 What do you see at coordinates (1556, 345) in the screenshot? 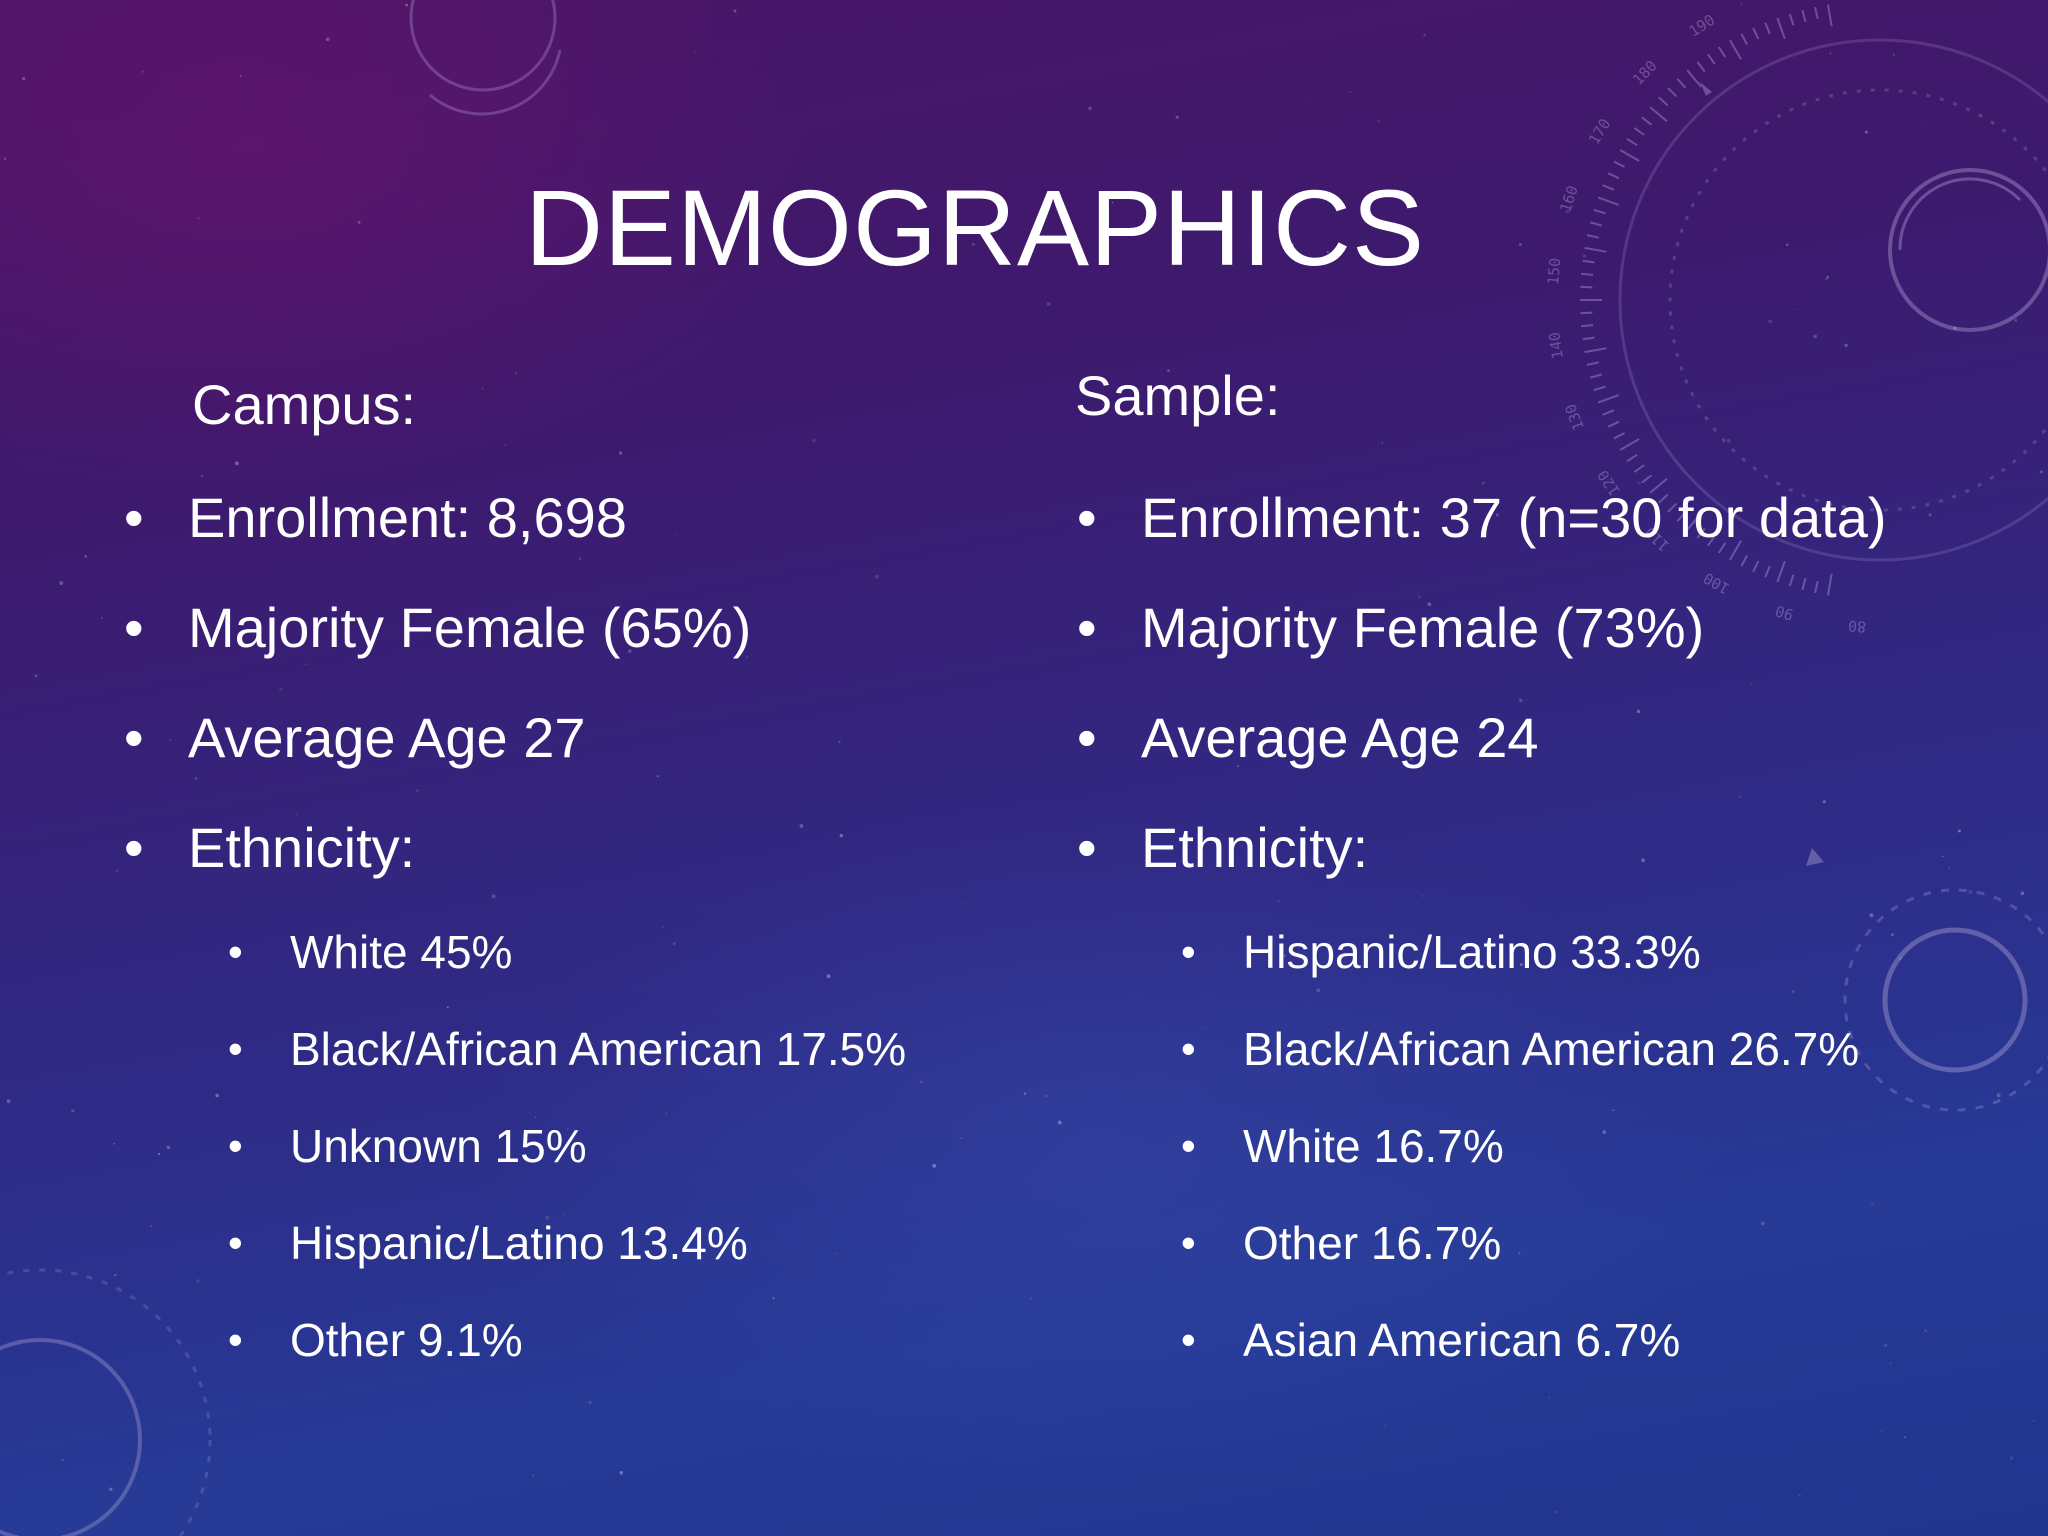
I see `dial-number-label: 140` at bounding box center [1556, 345].